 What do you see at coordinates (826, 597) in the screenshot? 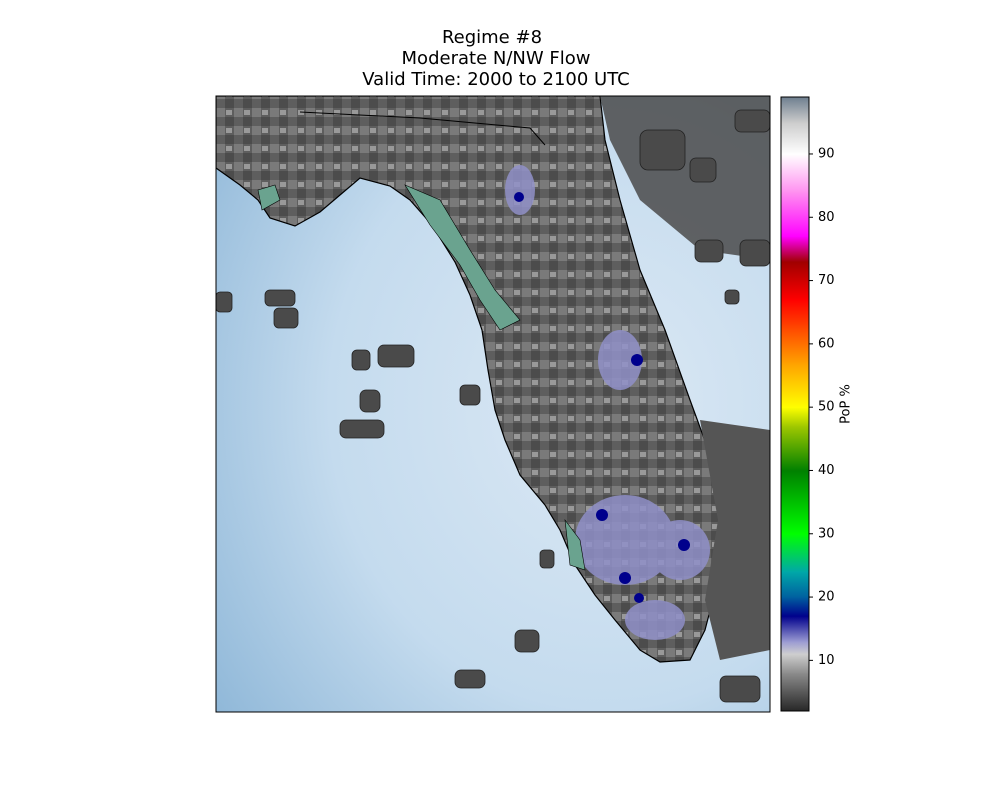
I see `colorbar-tick-label: 20` at bounding box center [826, 597].